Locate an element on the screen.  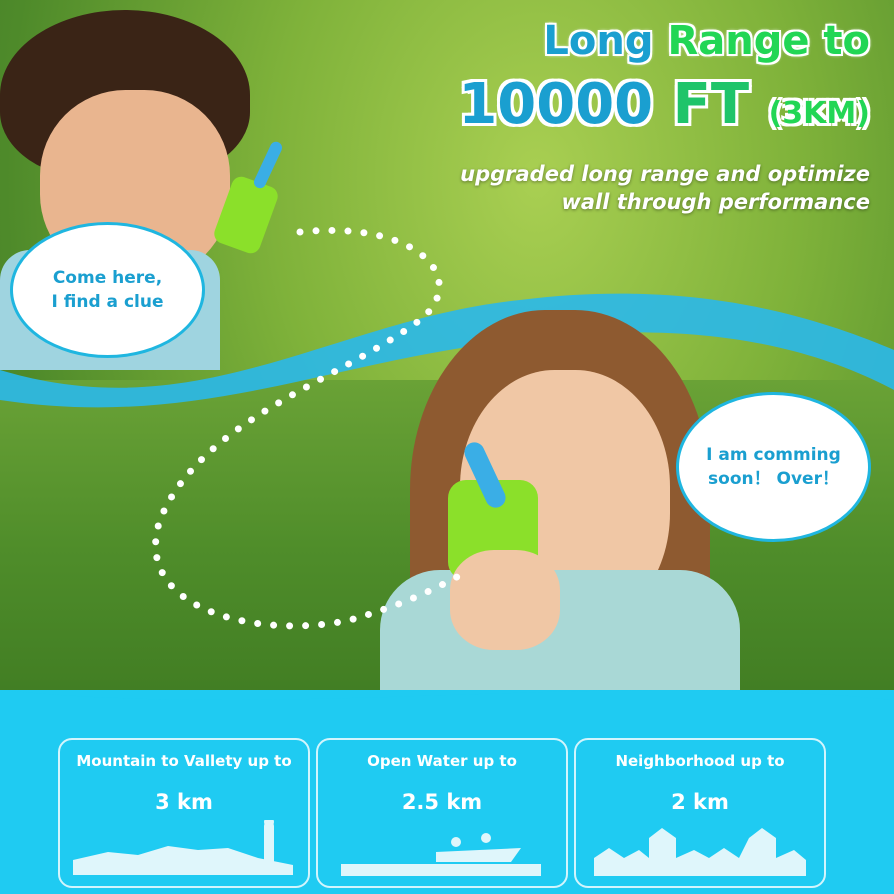
speech-bubble-boy: Come here, I find a clue is located at coordinates (107, 290).